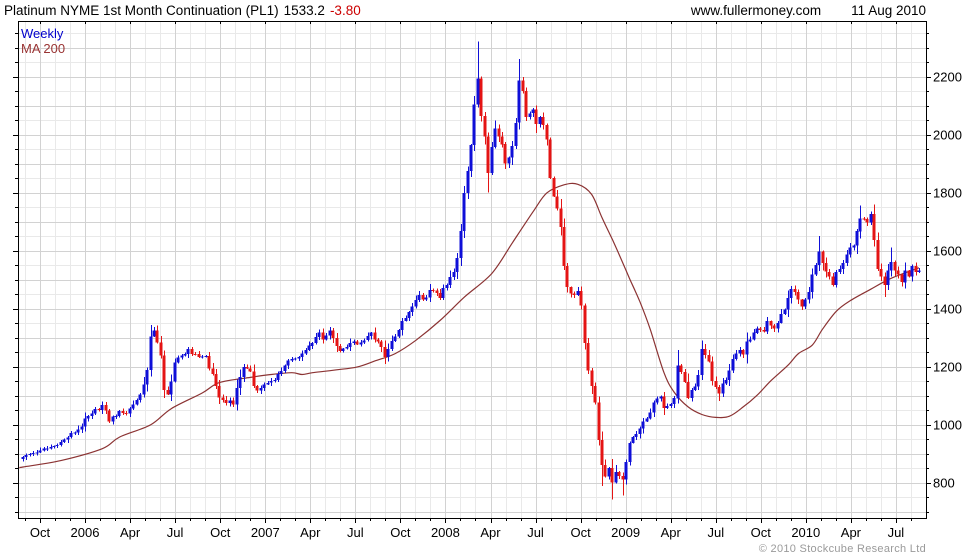  Describe the element at coordinates (888, 10) in the screenshot. I see `chart-date: 11 Aug 2010` at that location.